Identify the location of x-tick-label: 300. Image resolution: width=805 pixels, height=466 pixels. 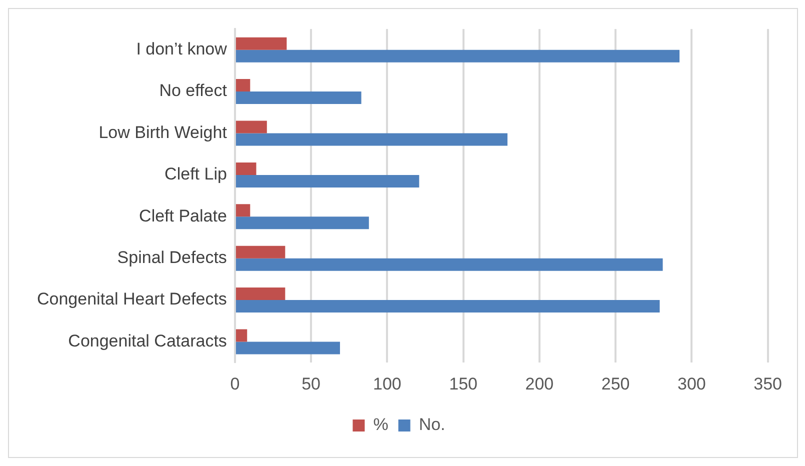
(692, 384).